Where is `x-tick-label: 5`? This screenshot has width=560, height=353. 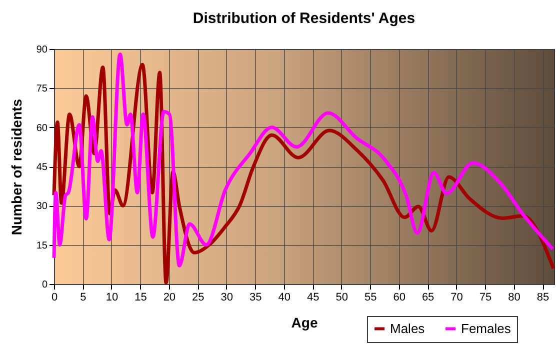
x-tick-label: 5 is located at coordinates (83, 298).